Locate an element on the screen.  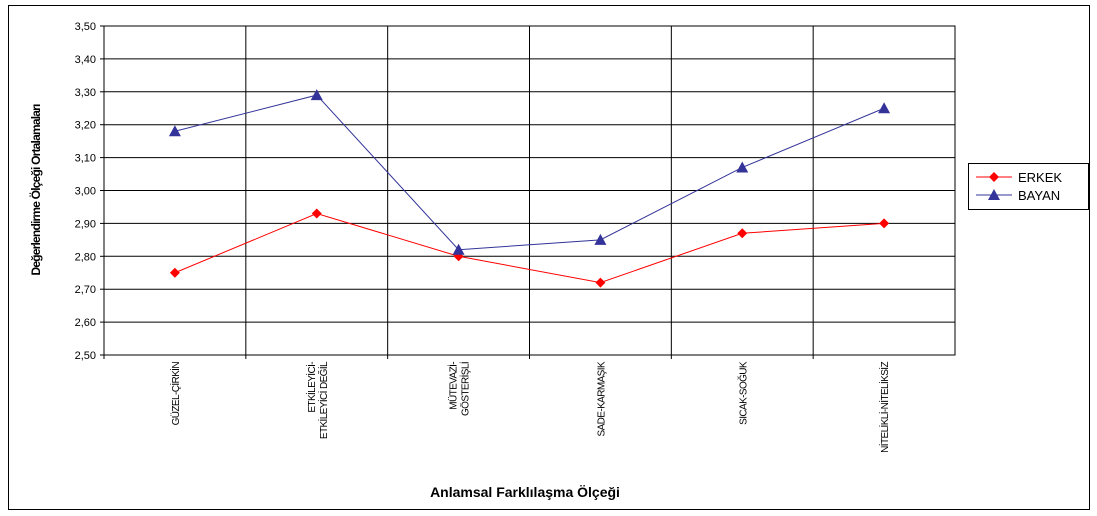
y-tick-label: 2,60 is located at coordinates (85, 323).